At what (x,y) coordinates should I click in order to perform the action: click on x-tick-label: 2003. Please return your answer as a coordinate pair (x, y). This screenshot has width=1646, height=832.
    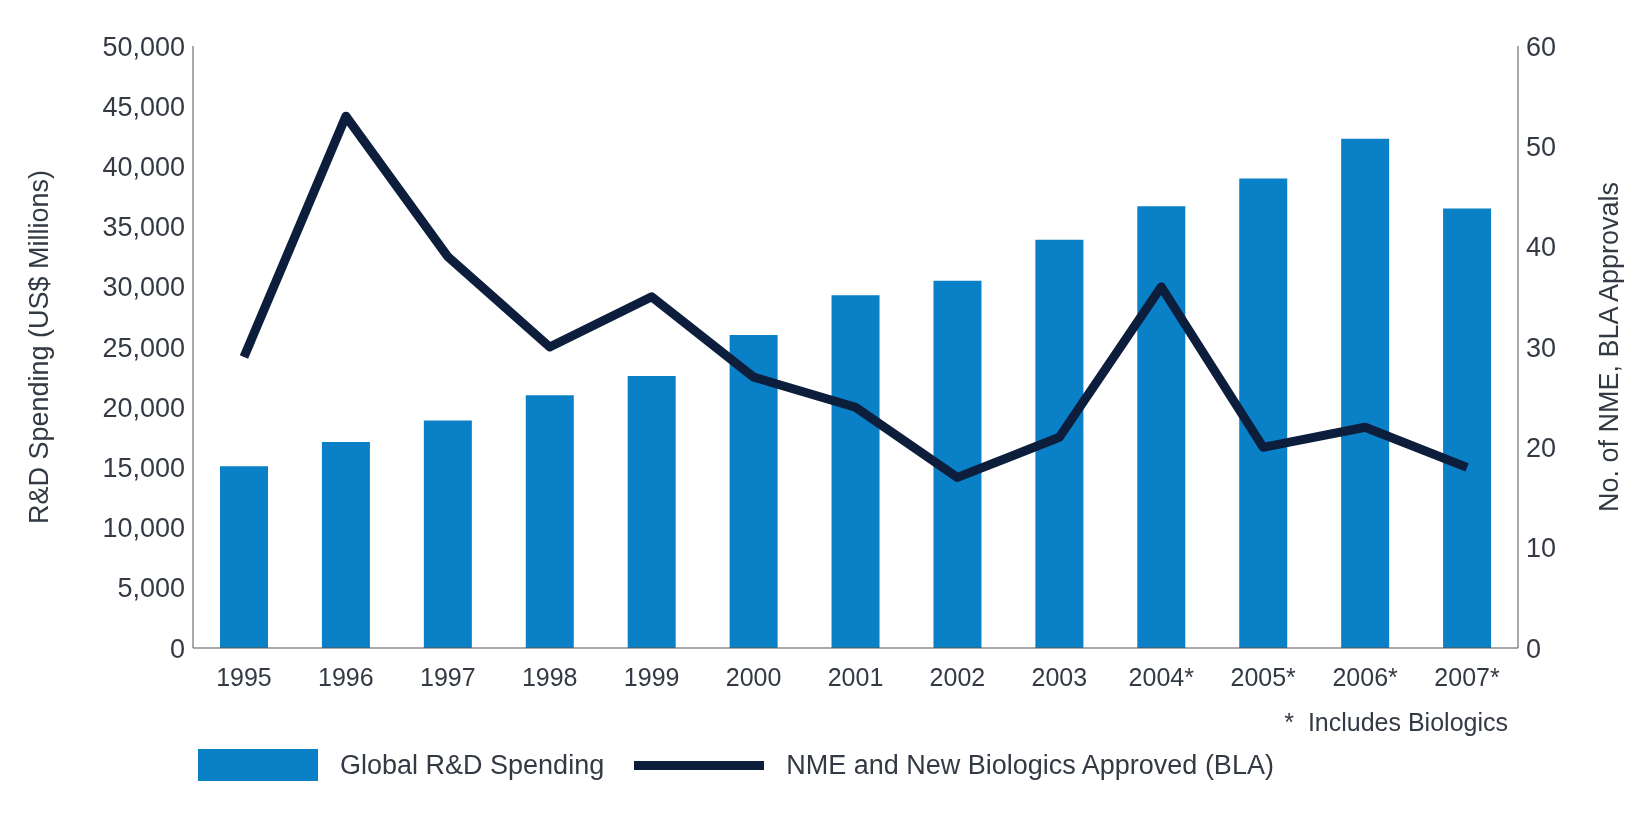
    Looking at the image, I should click on (1059, 676).